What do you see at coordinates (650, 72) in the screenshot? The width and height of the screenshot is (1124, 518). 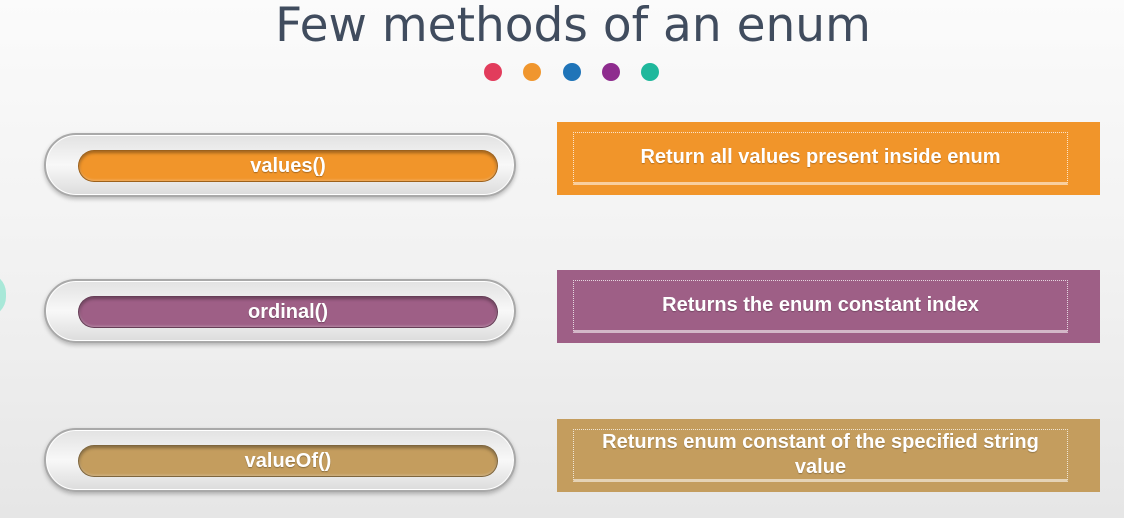 I see `teal-dot-icon` at bounding box center [650, 72].